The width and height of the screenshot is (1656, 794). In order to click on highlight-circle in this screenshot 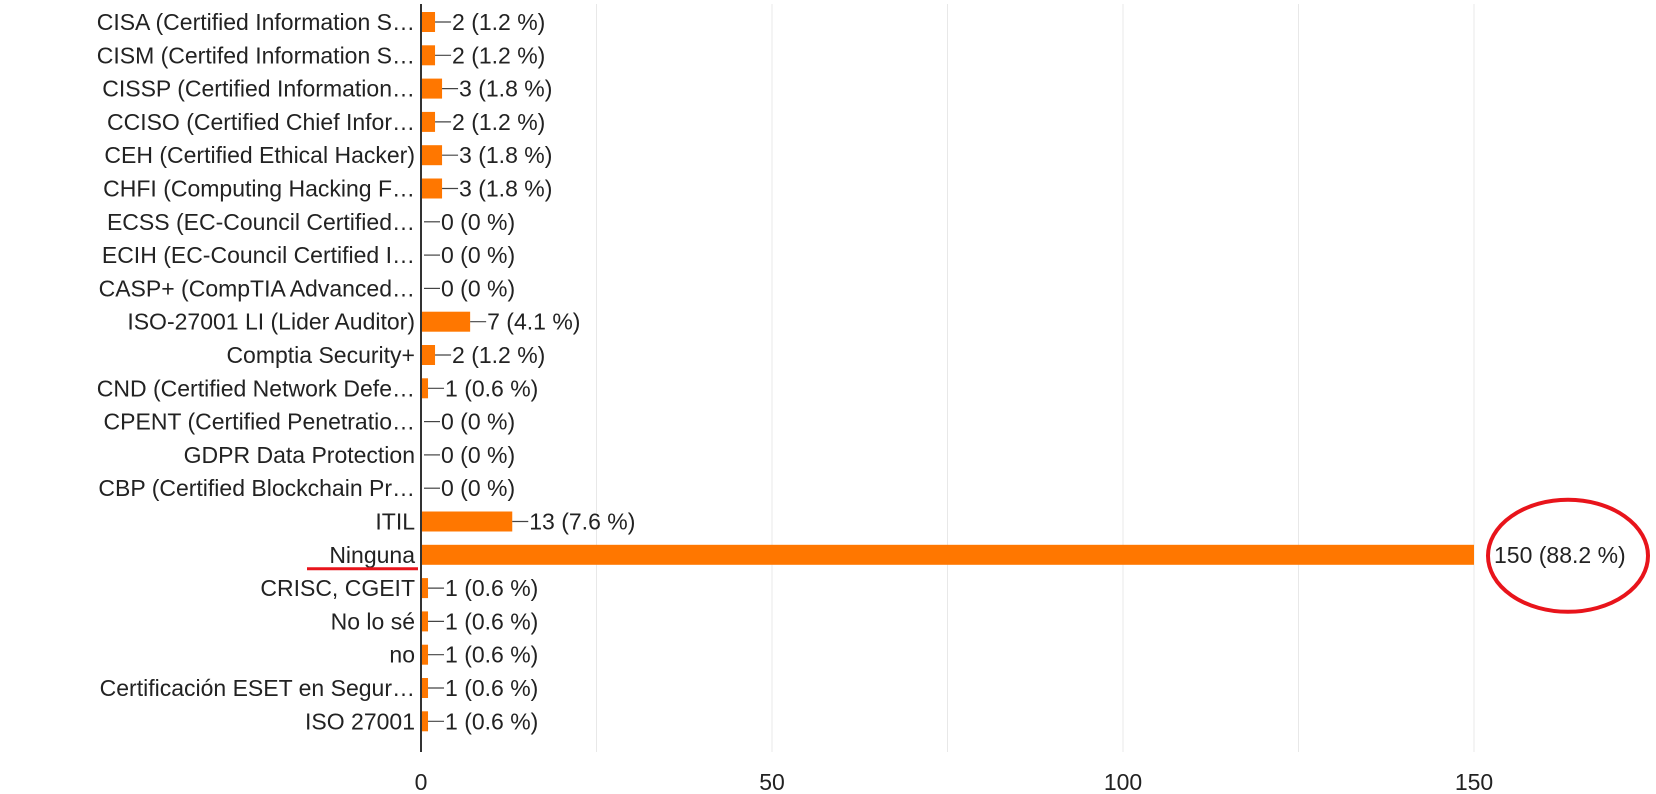, I will do `click(1568, 555)`.